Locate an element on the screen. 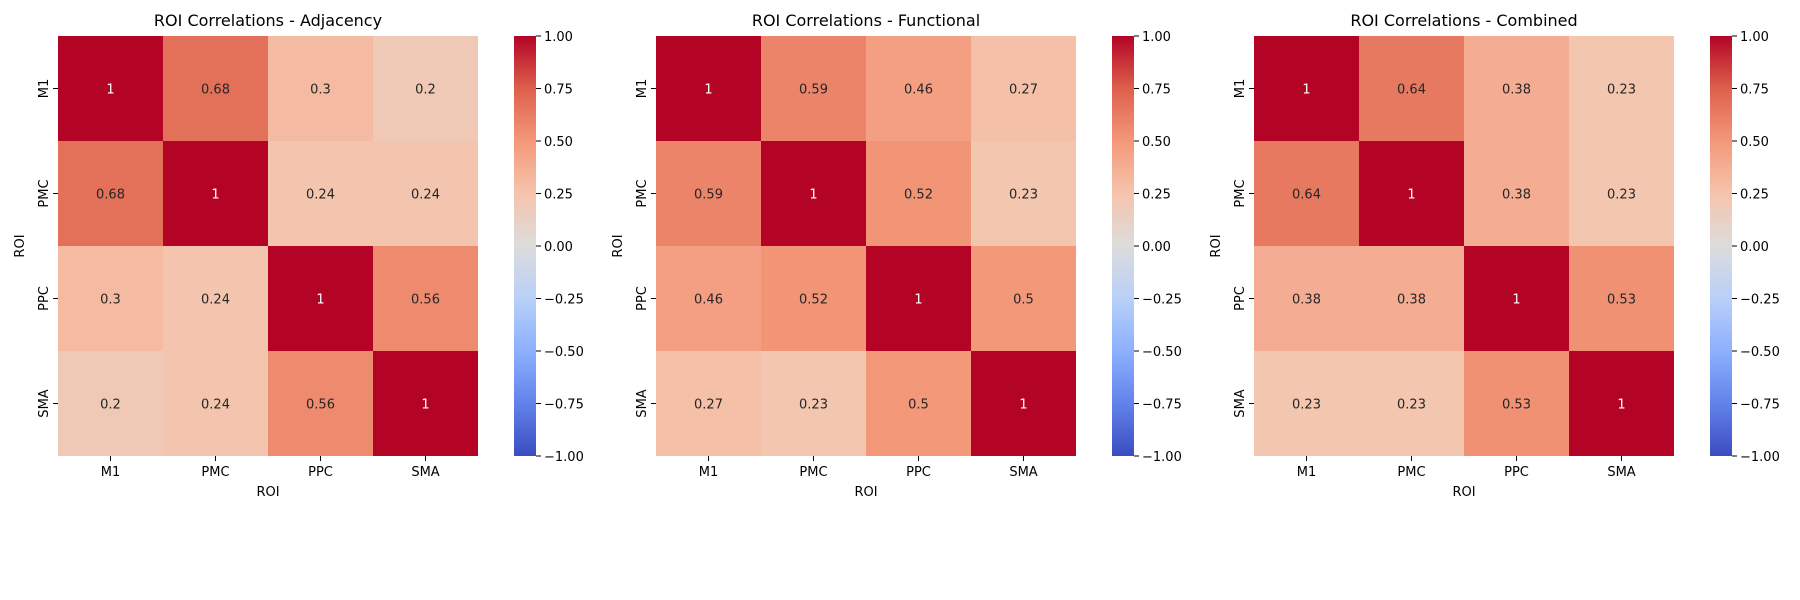 The width and height of the screenshot is (1800, 600). cell-value-label: 0.46 is located at coordinates (708, 300).